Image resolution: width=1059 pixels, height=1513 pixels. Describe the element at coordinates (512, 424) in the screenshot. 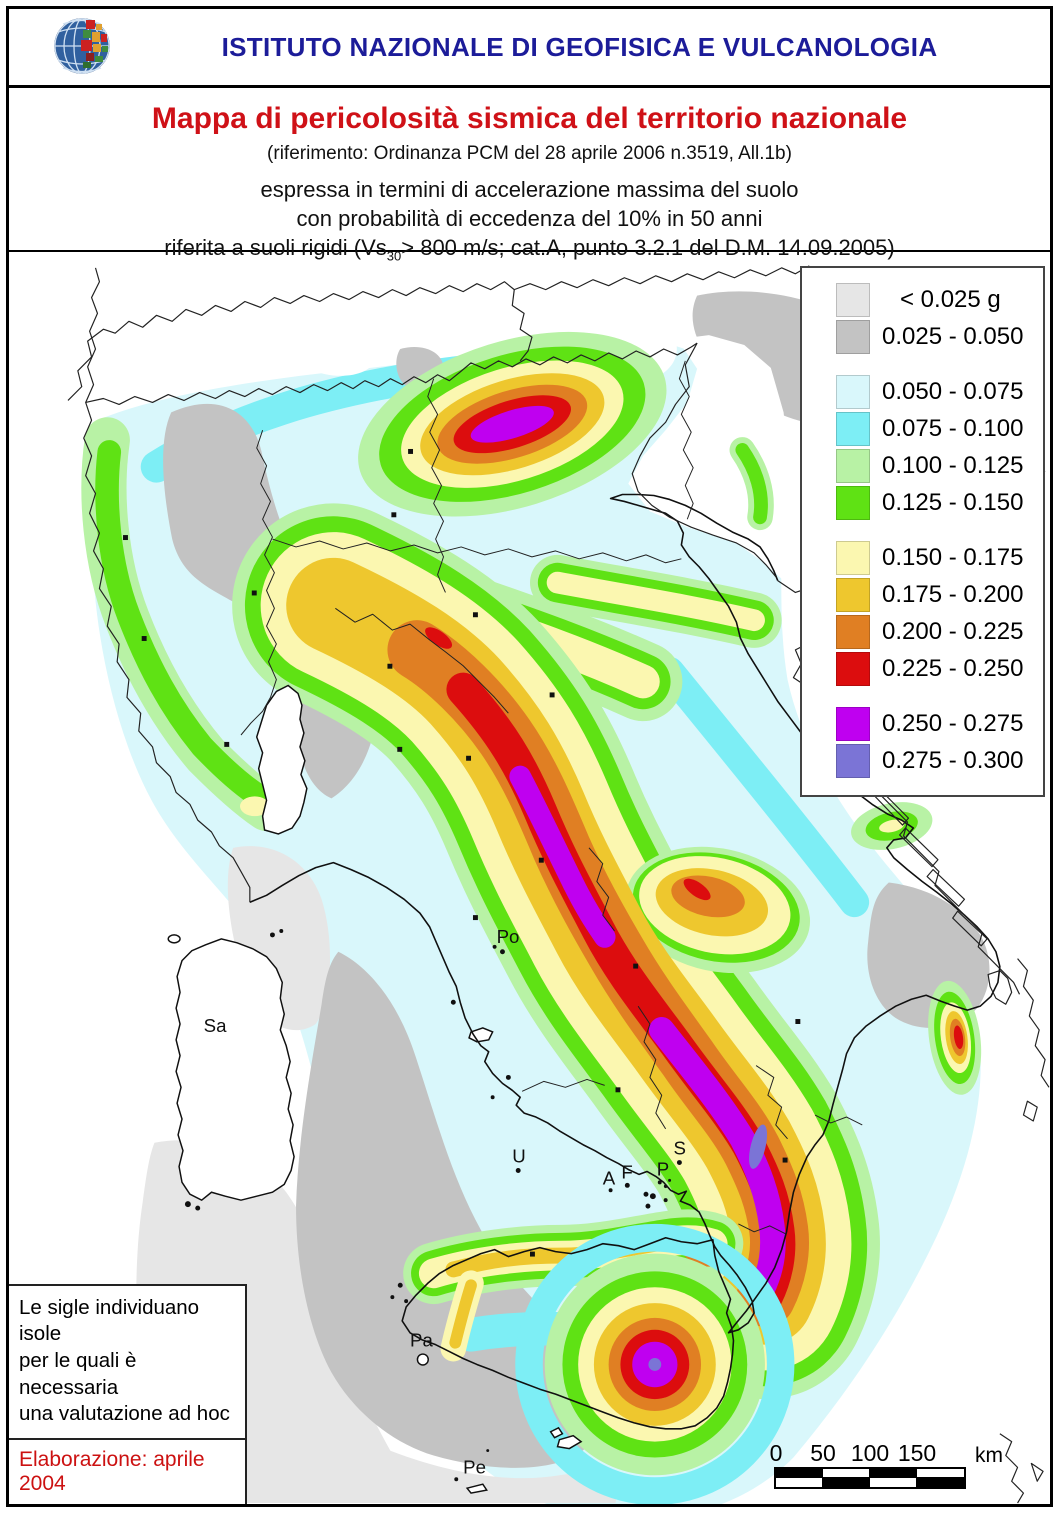

I see `friuli-hotspot` at that location.